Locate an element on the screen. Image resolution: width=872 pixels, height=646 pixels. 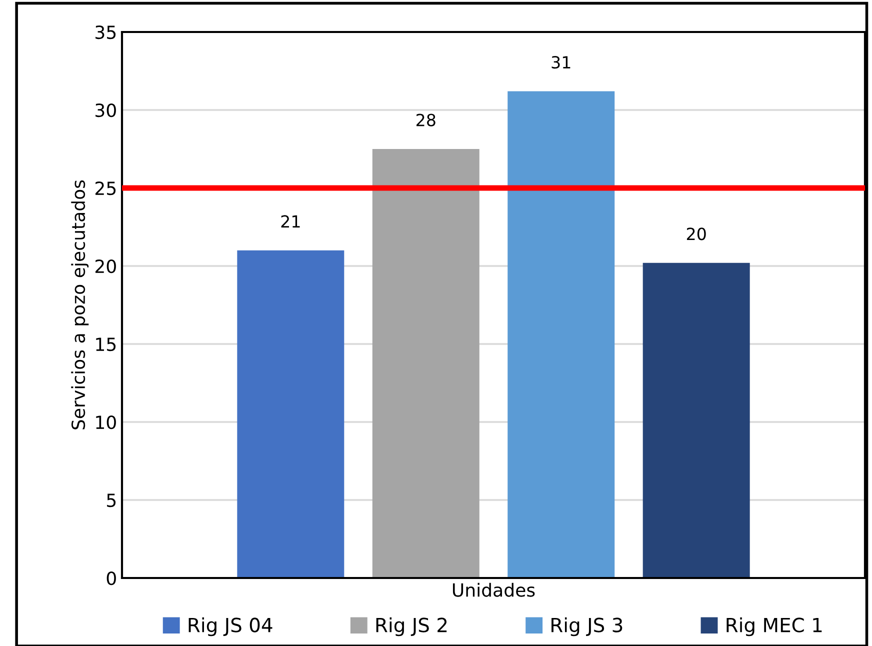
data-label: 20 is located at coordinates (696, 234).